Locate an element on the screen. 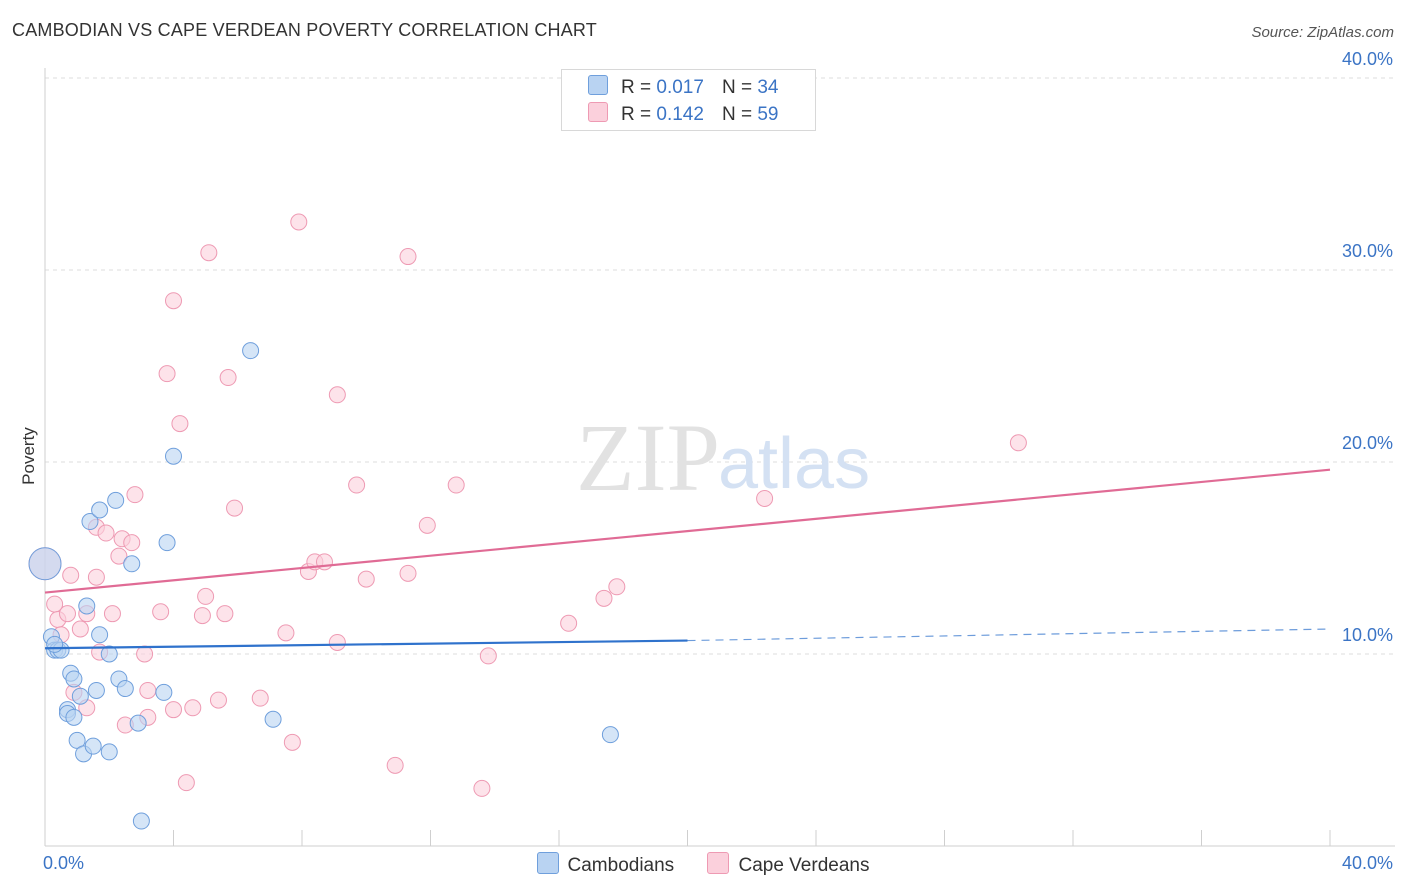 Image resolution: width=1406 pixels, height=892 pixels. series-legend: Cambodians Cape Verdeans is located at coordinates (703, 864).